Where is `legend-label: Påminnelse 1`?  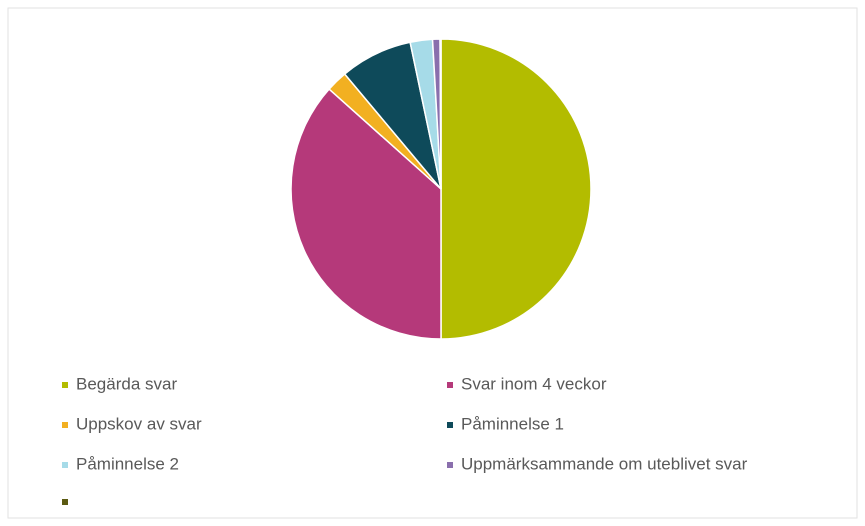 legend-label: Påminnelse 1 is located at coordinates (512, 423).